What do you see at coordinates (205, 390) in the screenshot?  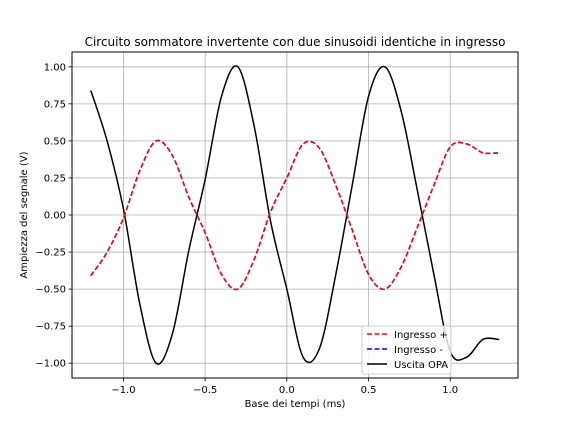 I see `x-tick-label: −0.5` at bounding box center [205, 390].